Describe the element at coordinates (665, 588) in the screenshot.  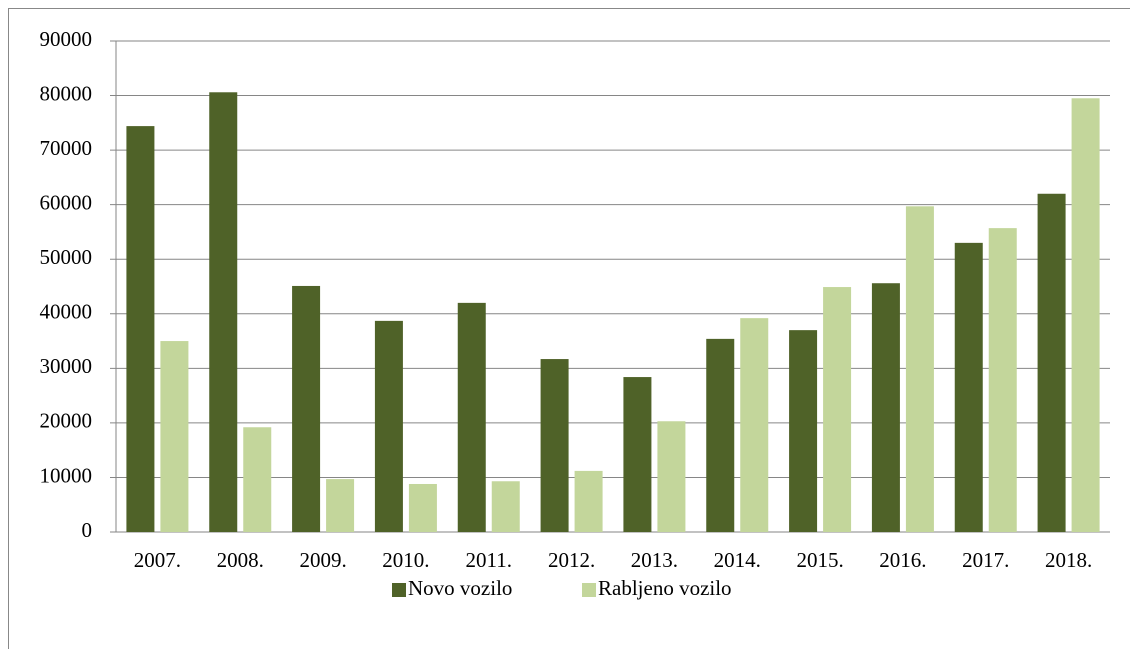
I see `legend-label: Rabljeno vozilo` at that location.